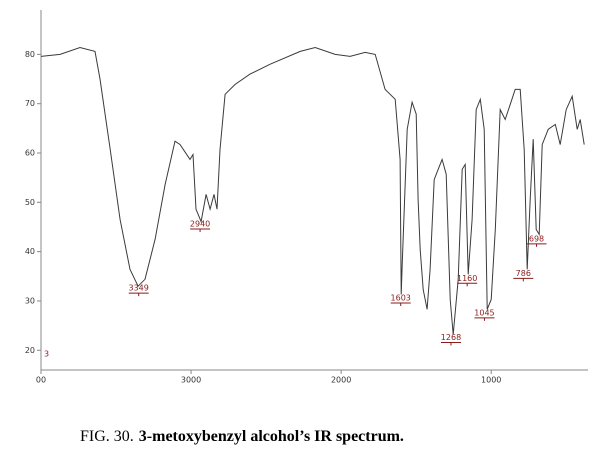 The width and height of the screenshot is (599, 451). I want to click on y-tick-label: 40, so click(30, 251).